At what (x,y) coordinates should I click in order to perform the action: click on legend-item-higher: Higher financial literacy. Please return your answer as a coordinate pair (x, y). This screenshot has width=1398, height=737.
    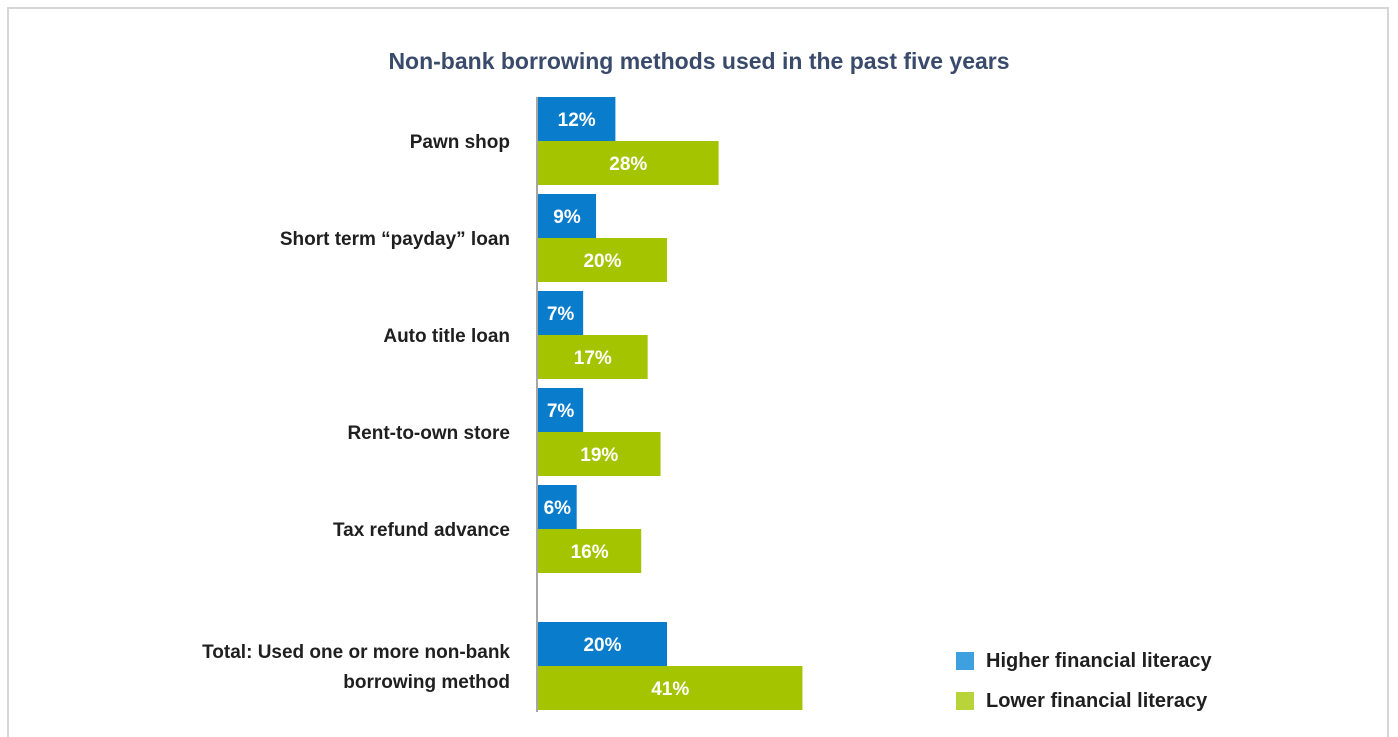
    Looking at the image, I should click on (1084, 661).